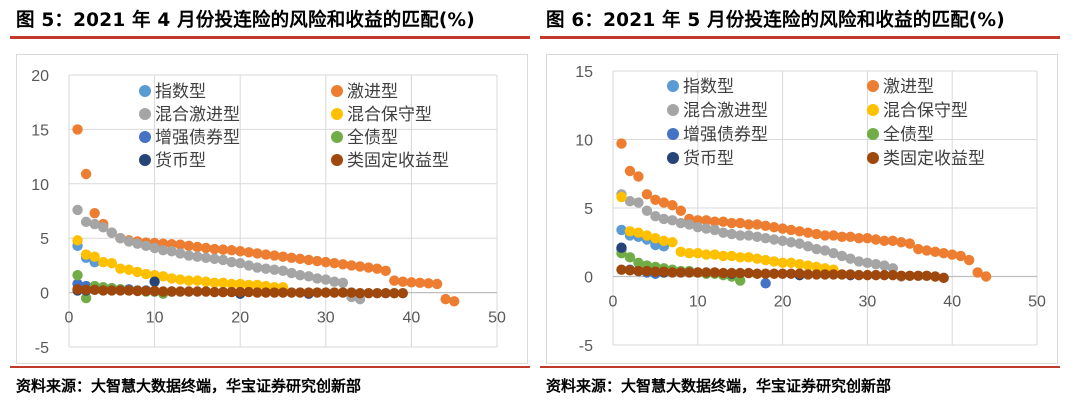  What do you see at coordinates (586, 346) in the screenshot?
I see `y-tick-label: -5` at bounding box center [586, 346].